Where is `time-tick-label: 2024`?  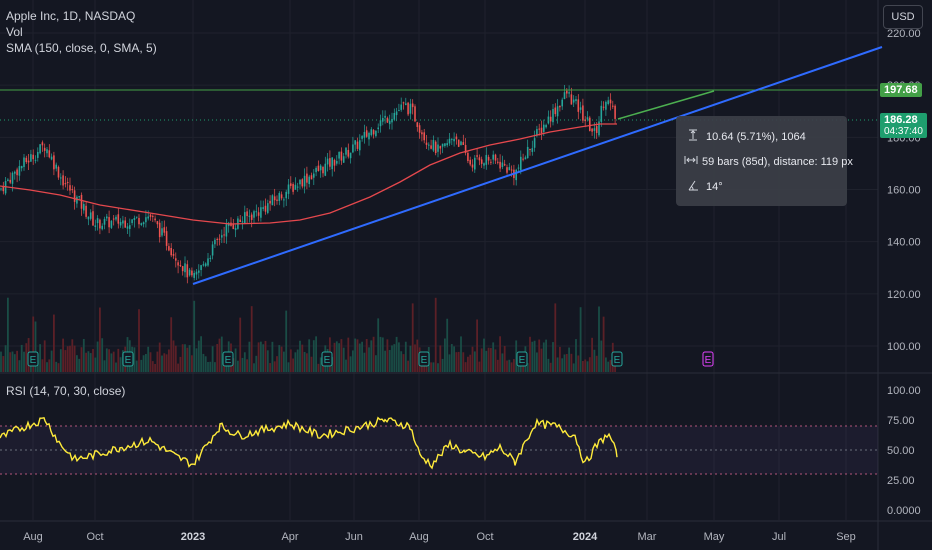 time-tick-label: 2024 is located at coordinates (585, 537).